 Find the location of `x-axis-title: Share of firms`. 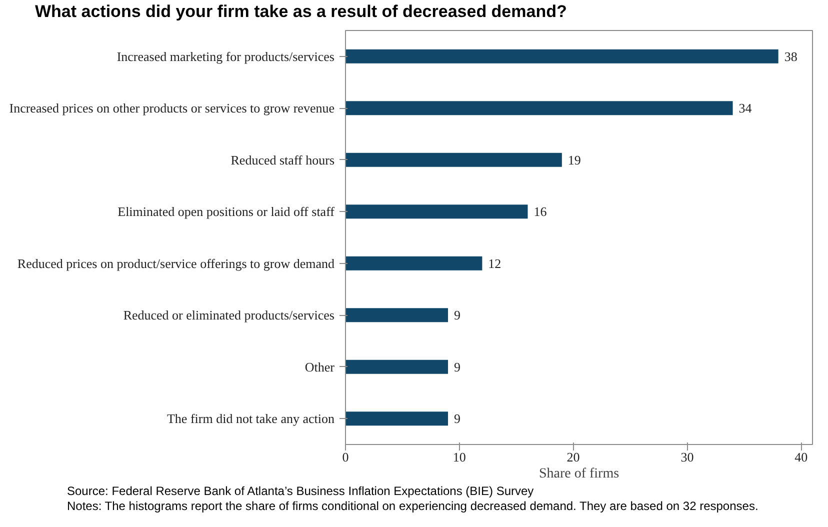

x-axis-title: Share of firms is located at coordinates (579, 474).